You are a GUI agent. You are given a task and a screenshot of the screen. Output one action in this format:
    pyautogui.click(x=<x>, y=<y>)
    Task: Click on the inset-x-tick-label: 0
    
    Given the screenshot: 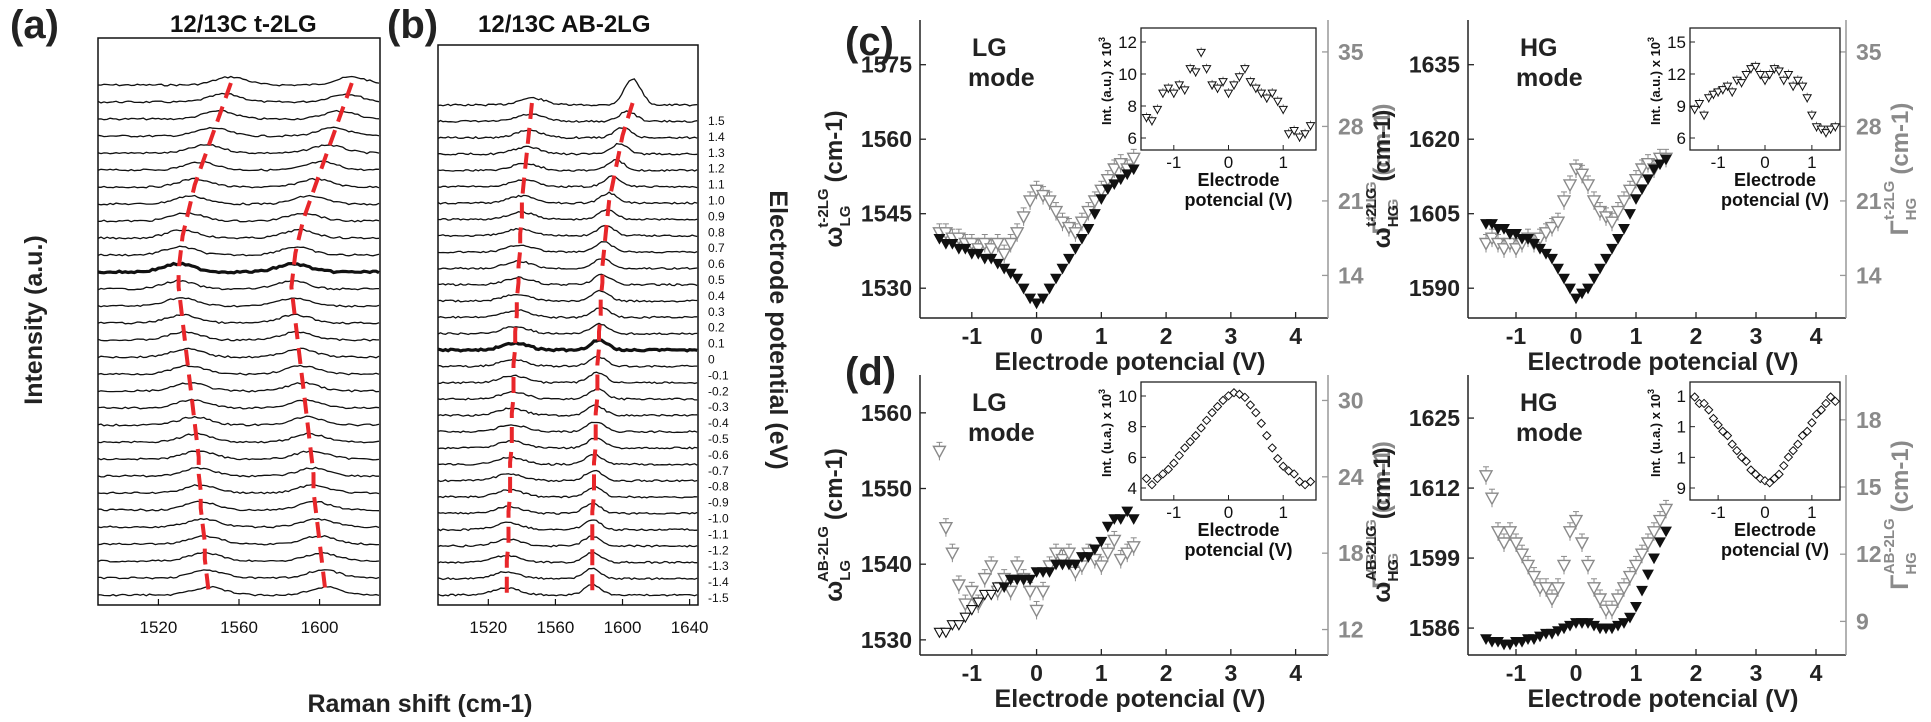 What is the action you would take?
    pyautogui.click(x=1228, y=512)
    